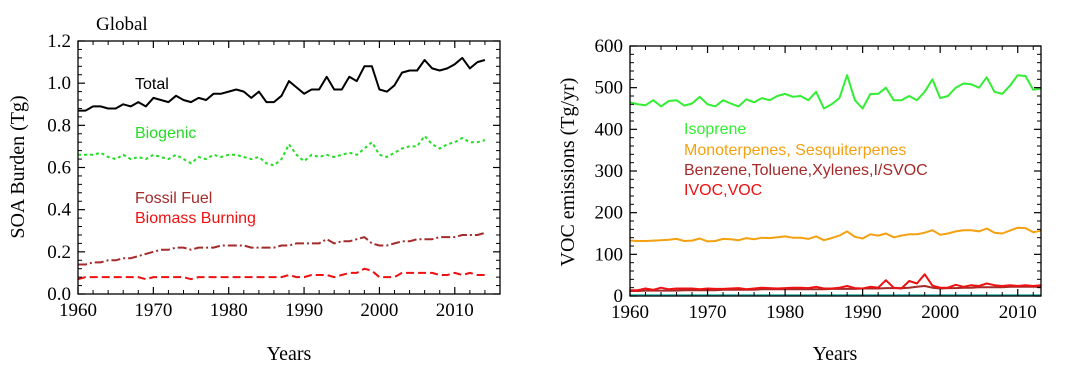  Describe the element at coordinates (59, 210) in the screenshot. I see `left-y-tick-label-2: 0.4` at that location.